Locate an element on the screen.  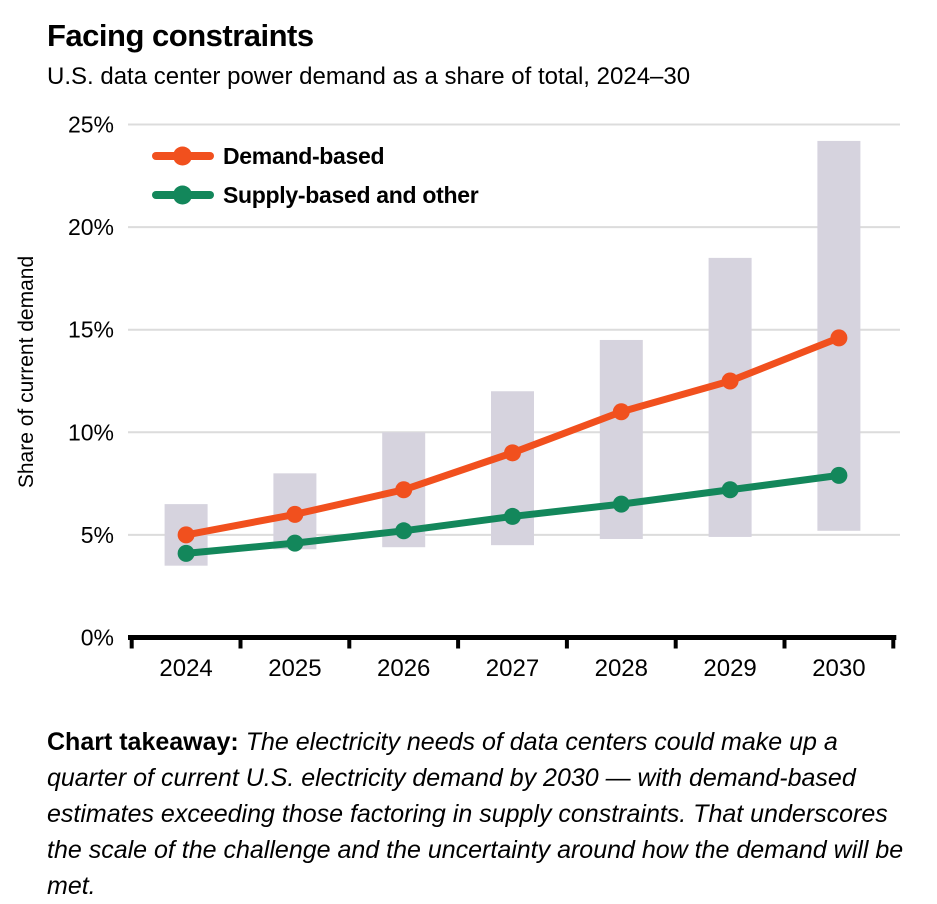
data-point-supply-based-and-other-2026 is located at coordinates (404, 531).